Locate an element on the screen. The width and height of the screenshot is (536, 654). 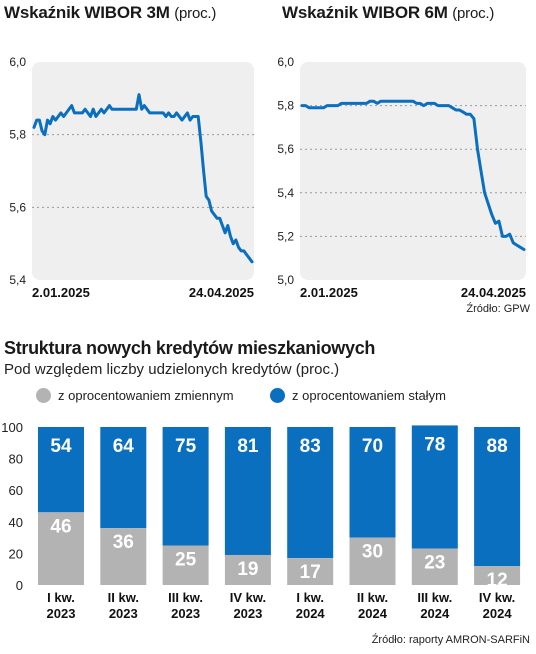
legend-fixed: z oprocentowaniem stałym is located at coordinates (358, 395).